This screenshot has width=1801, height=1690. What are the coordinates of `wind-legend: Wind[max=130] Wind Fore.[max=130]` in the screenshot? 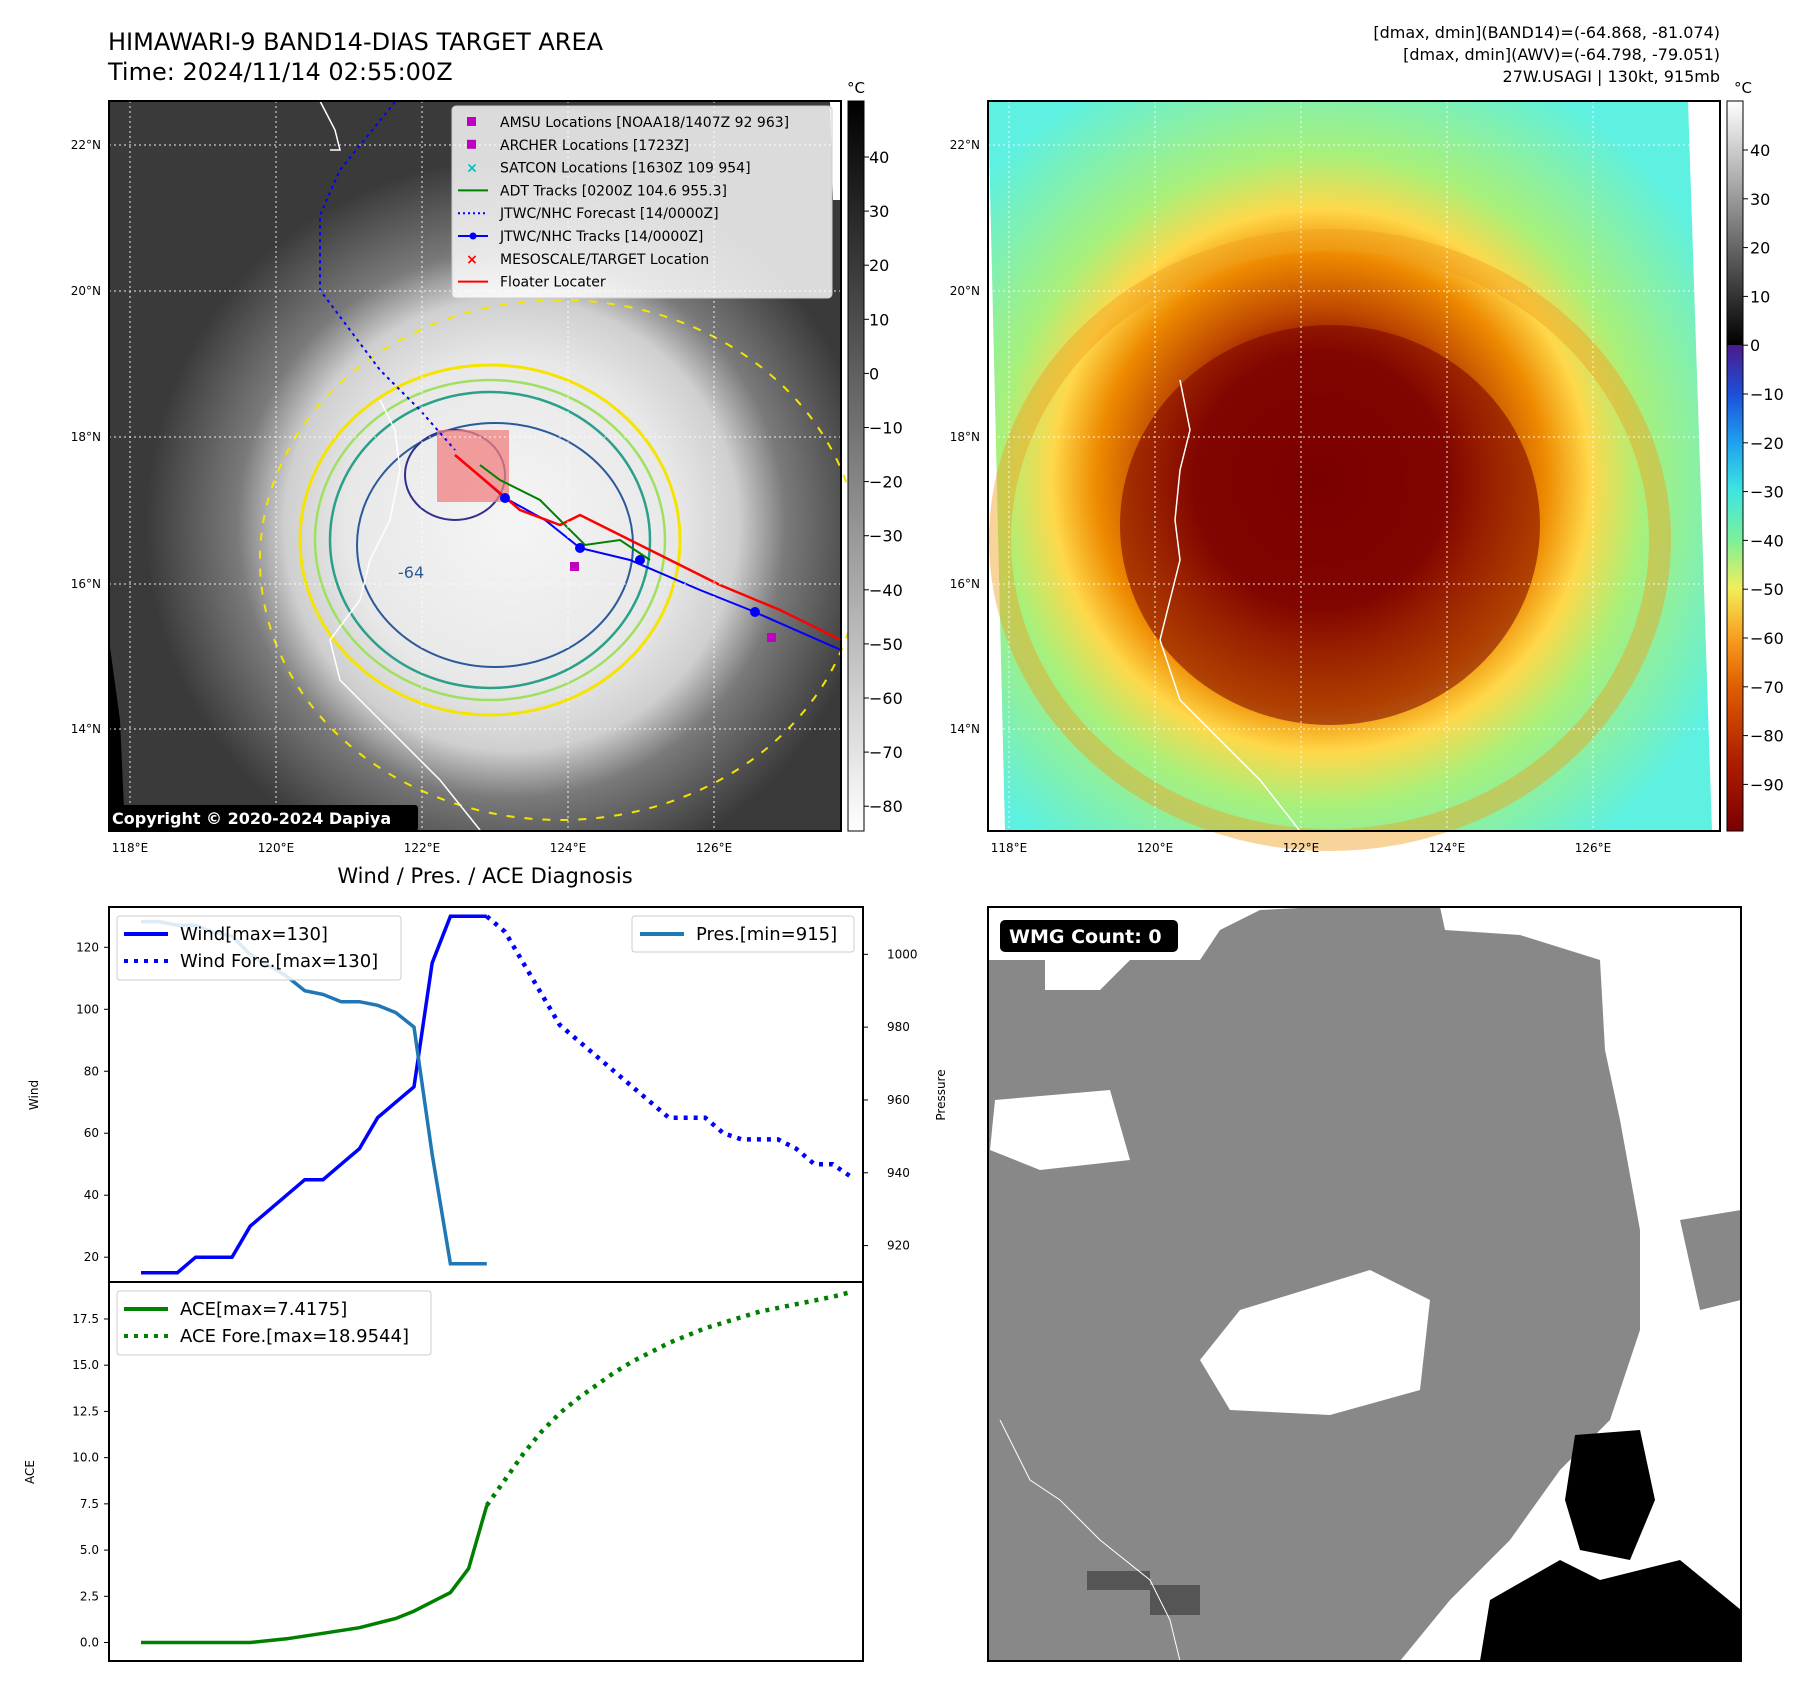 It's located at (259, 948).